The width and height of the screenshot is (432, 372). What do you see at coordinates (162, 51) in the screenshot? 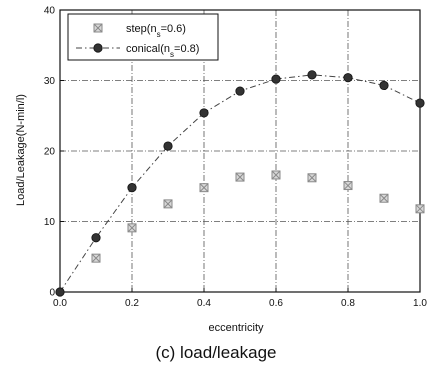
I see `legend-label: conical(ns=0.8)` at bounding box center [162, 51].